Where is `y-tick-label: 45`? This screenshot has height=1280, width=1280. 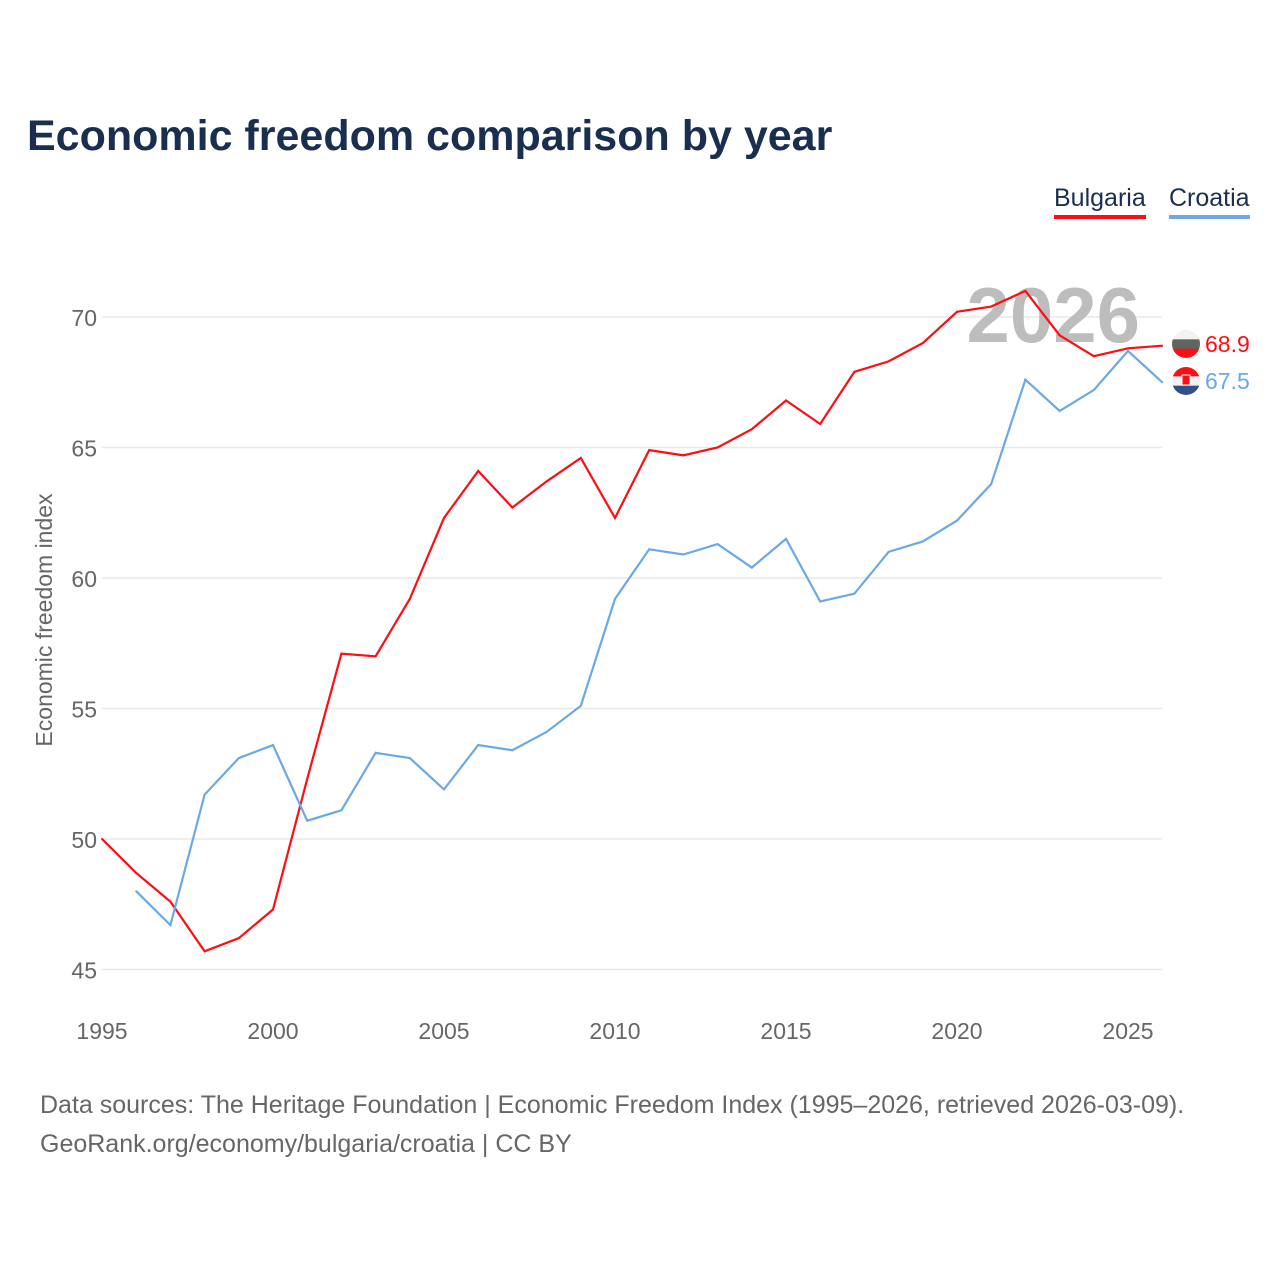 y-tick-label: 45 is located at coordinates (84, 971).